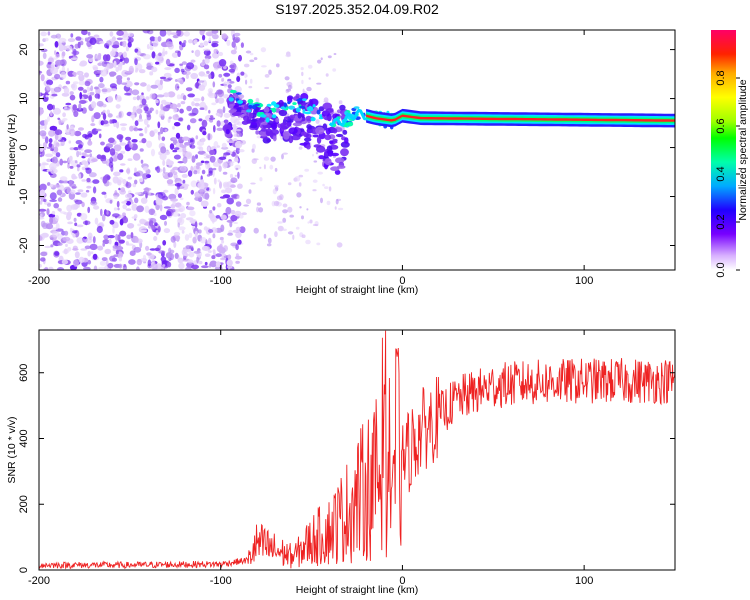 Image resolution: width=750 pixels, height=600 pixels. I want to click on x-tick-label: 0, so click(402, 281).